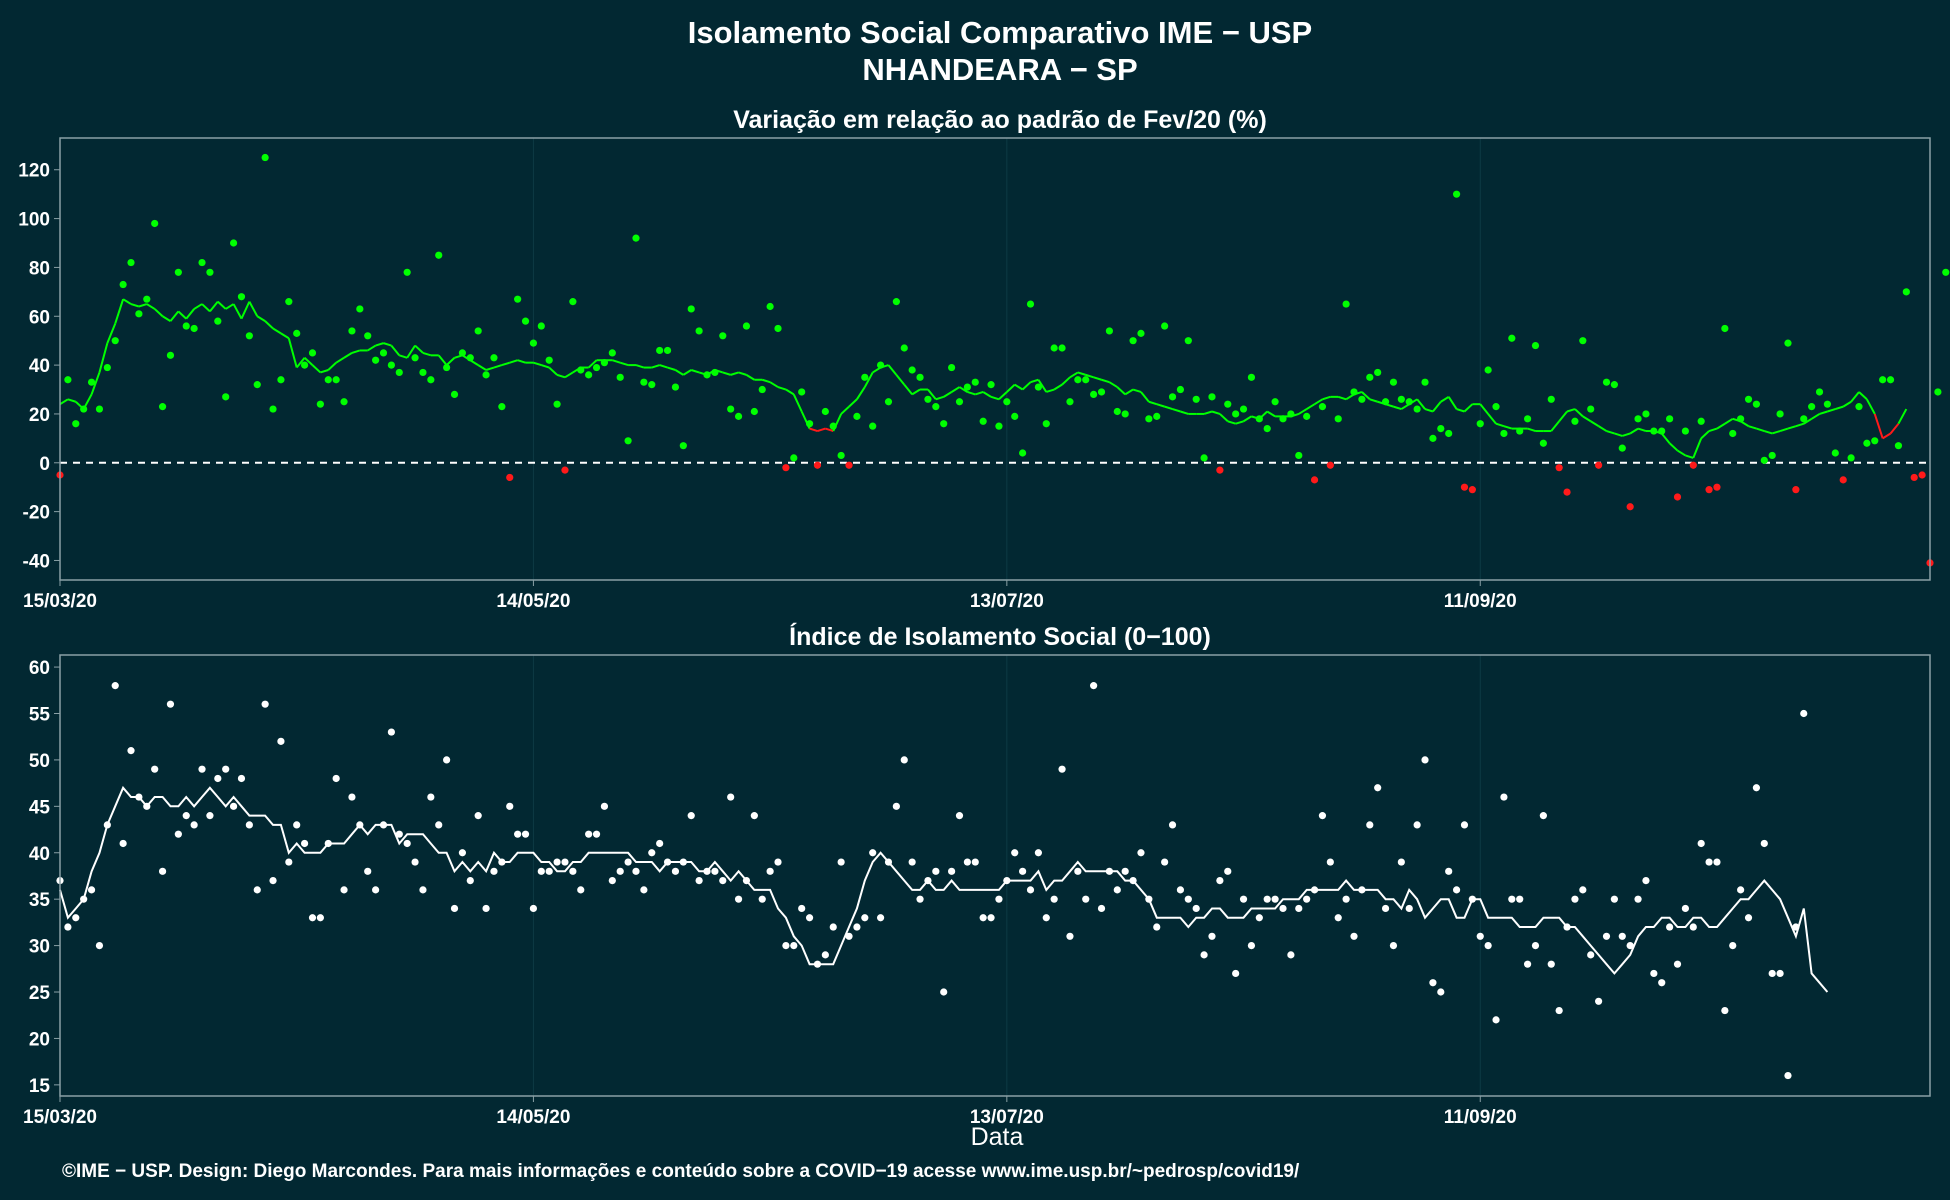 Image resolution: width=1950 pixels, height=1200 pixels. I want to click on x-tick-label: 14/05/20, so click(533, 601).